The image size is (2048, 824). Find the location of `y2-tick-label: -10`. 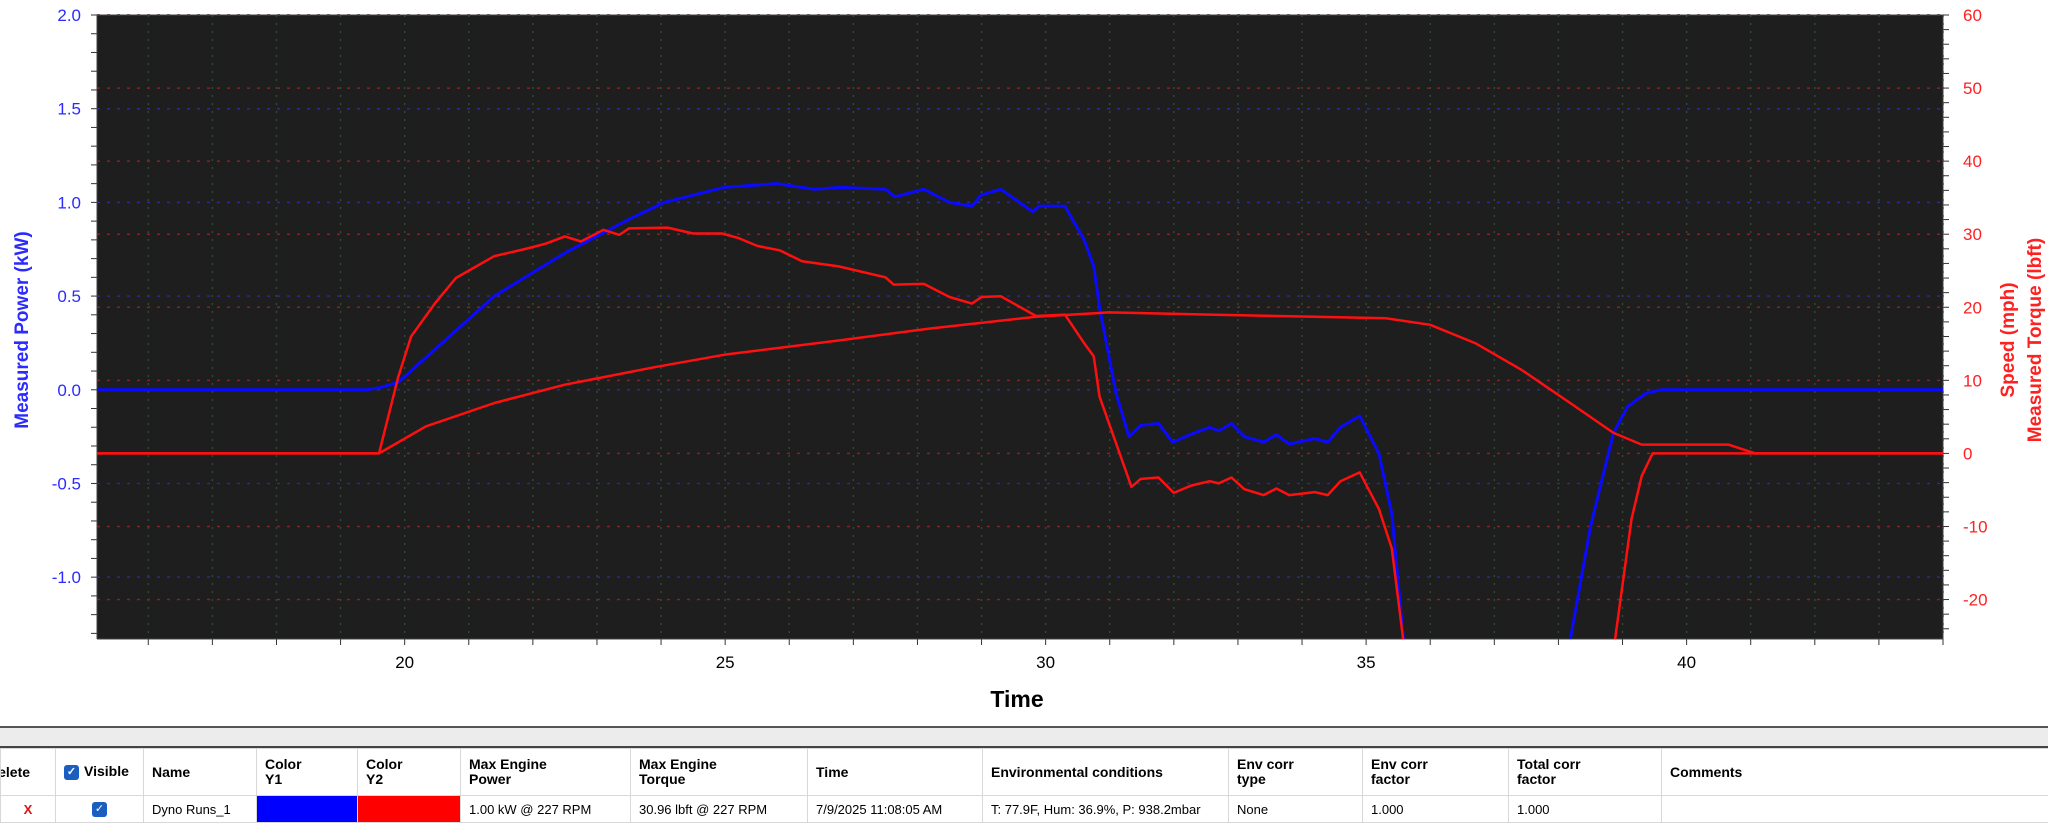

y2-tick-label: -10 is located at coordinates (1975, 526).